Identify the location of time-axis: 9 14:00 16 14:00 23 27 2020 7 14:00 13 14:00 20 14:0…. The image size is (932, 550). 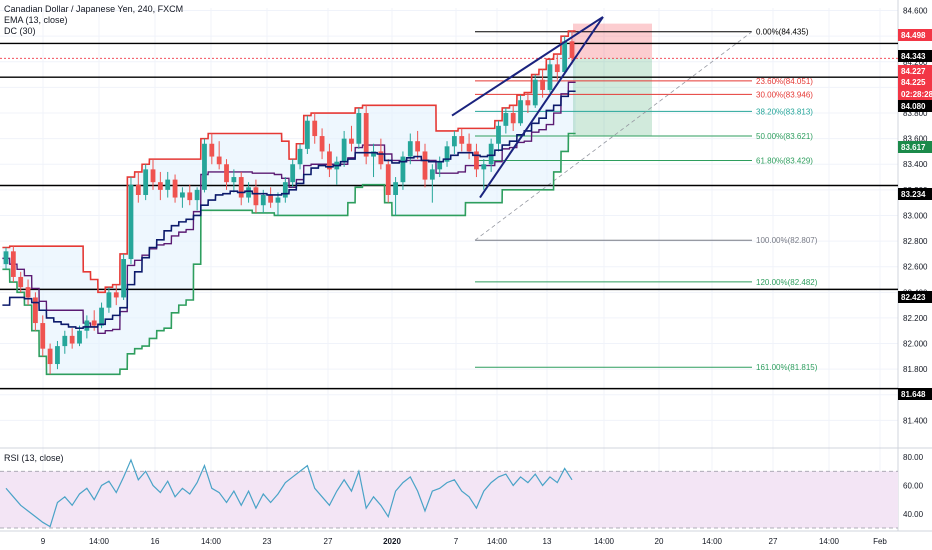
(464, 541).